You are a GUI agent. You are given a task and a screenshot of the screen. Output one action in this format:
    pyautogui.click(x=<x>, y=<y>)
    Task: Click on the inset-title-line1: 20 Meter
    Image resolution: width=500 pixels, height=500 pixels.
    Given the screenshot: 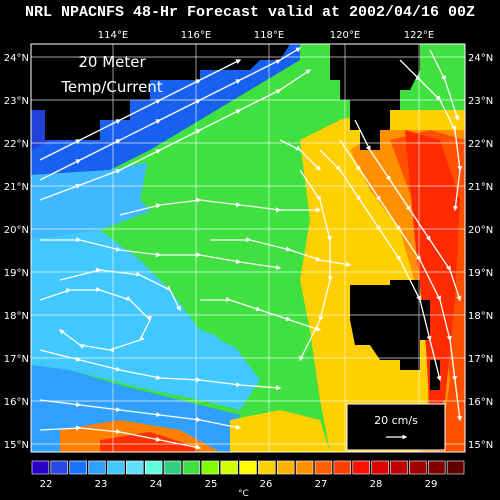 What is the action you would take?
    pyautogui.click(x=112, y=62)
    